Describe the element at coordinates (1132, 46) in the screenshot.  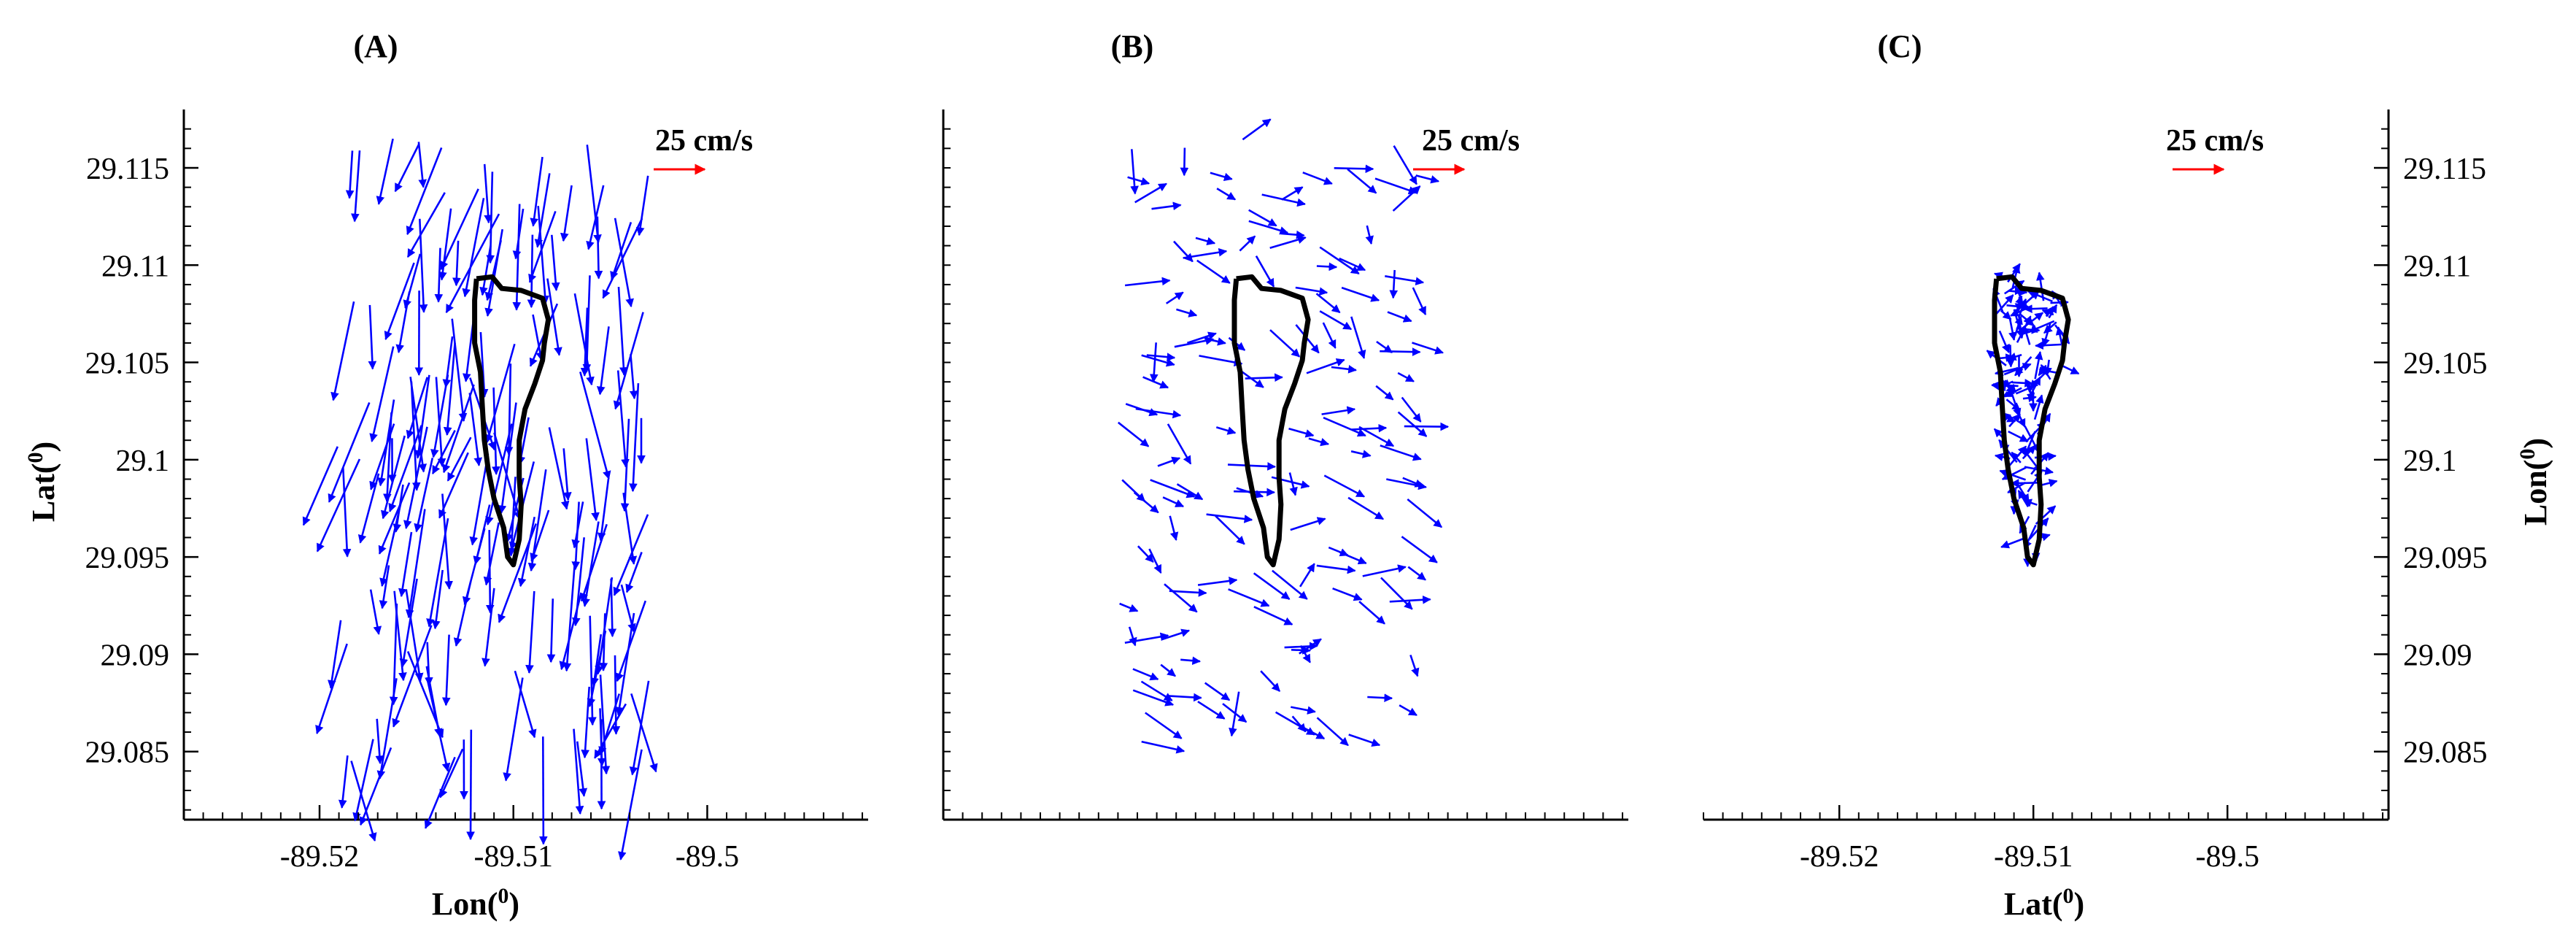
I see `panel-label: (B)` at that location.